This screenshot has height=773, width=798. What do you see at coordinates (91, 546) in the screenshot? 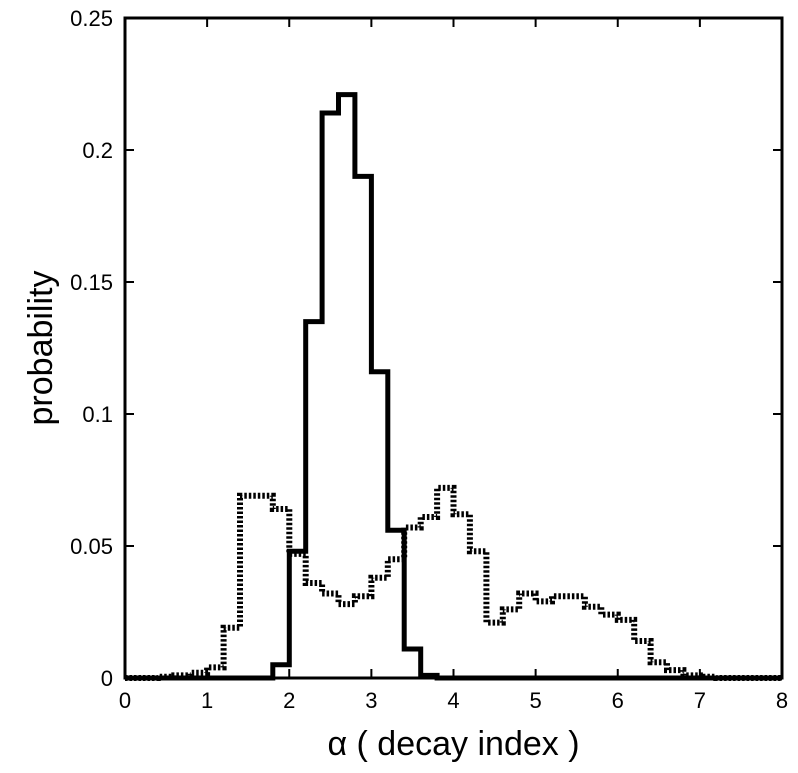
I see `y-tick-label: 0.05` at bounding box center [91, 546].